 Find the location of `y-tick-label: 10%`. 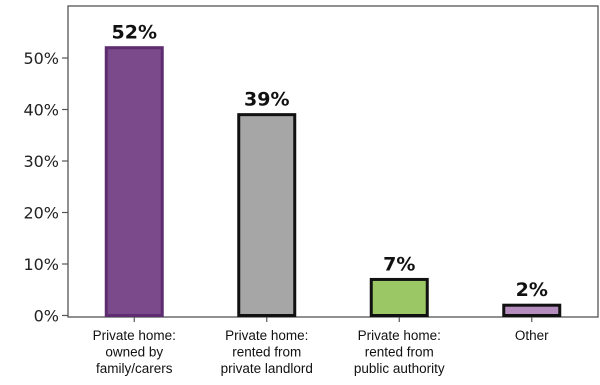

y-tick-label: 10% is located at coordinates (41, 264).